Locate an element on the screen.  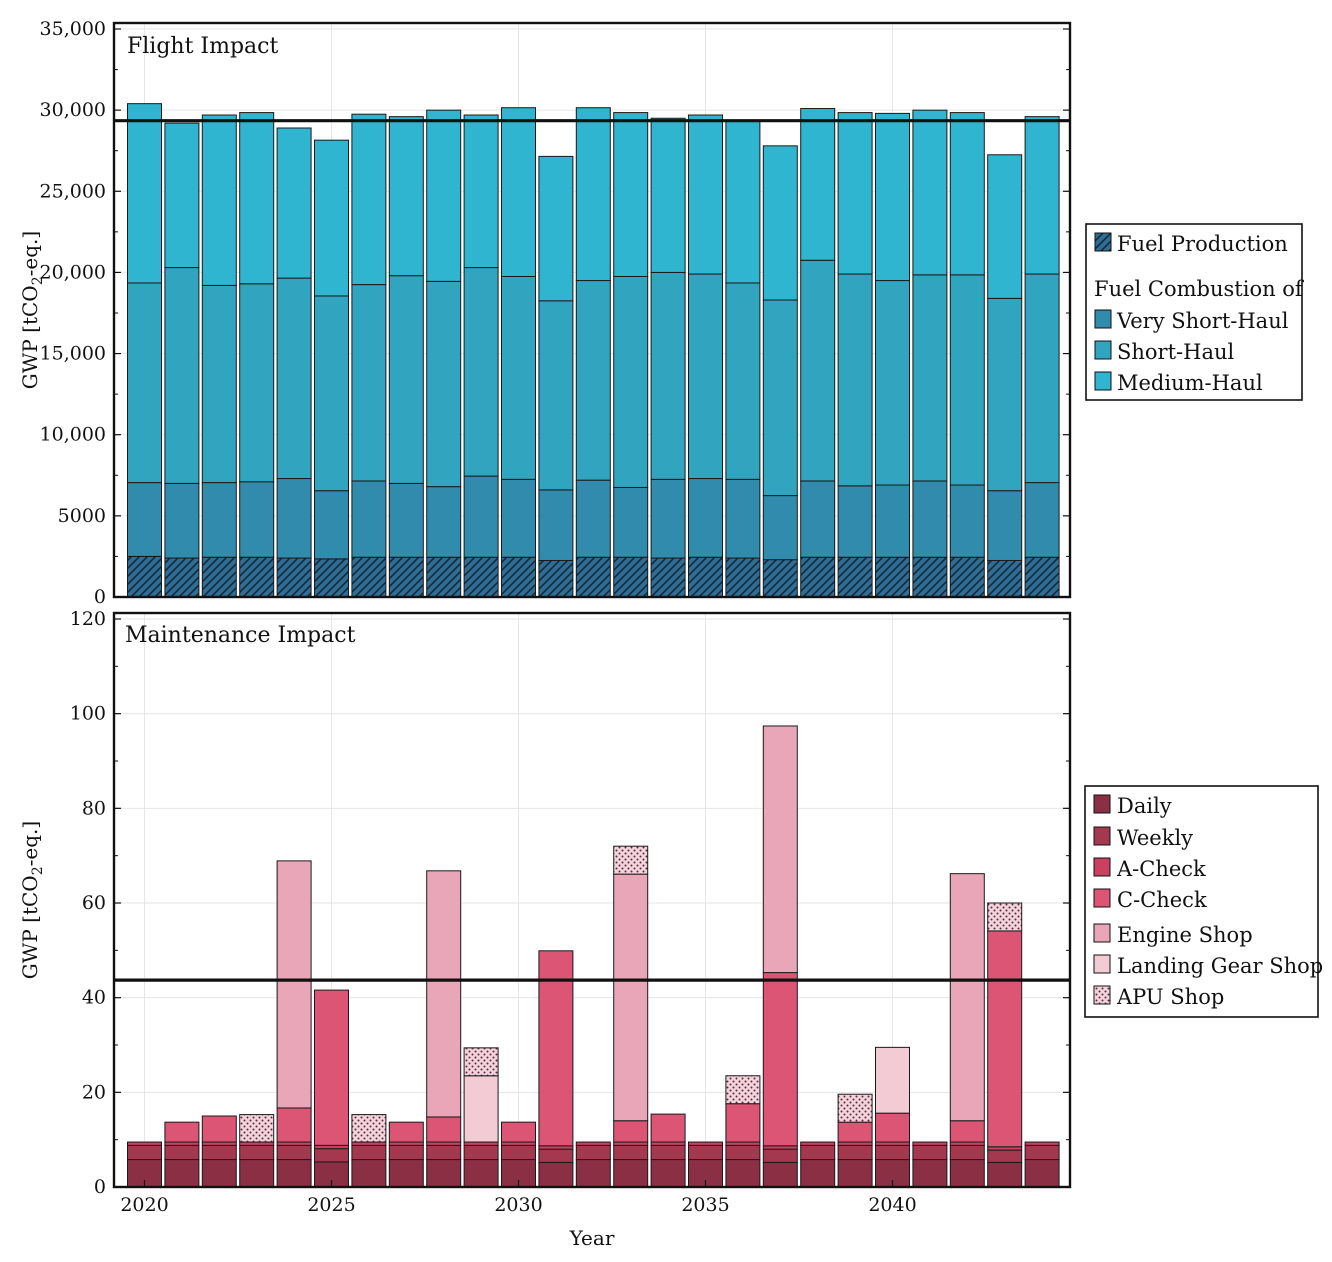
bar-segment-weekly-2027 is located at coordinates (406, 1152).